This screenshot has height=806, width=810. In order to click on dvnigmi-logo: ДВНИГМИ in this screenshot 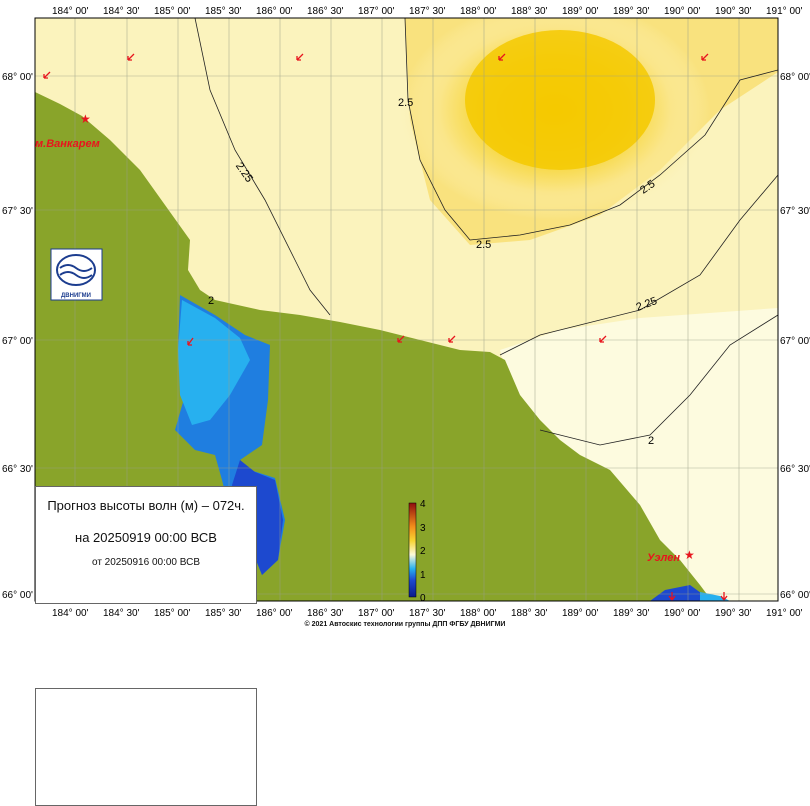, I will do `click(76, 274)`.